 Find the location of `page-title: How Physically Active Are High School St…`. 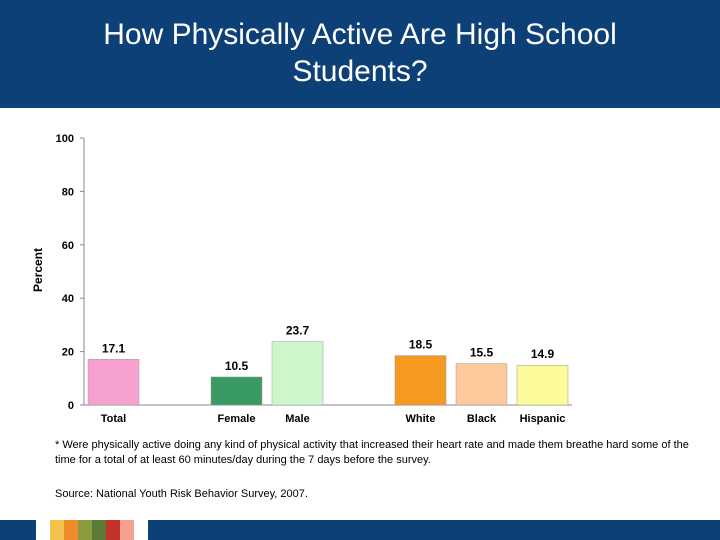

page-title: How Physically Active Are High School St… is located at coordinates (360, 53).